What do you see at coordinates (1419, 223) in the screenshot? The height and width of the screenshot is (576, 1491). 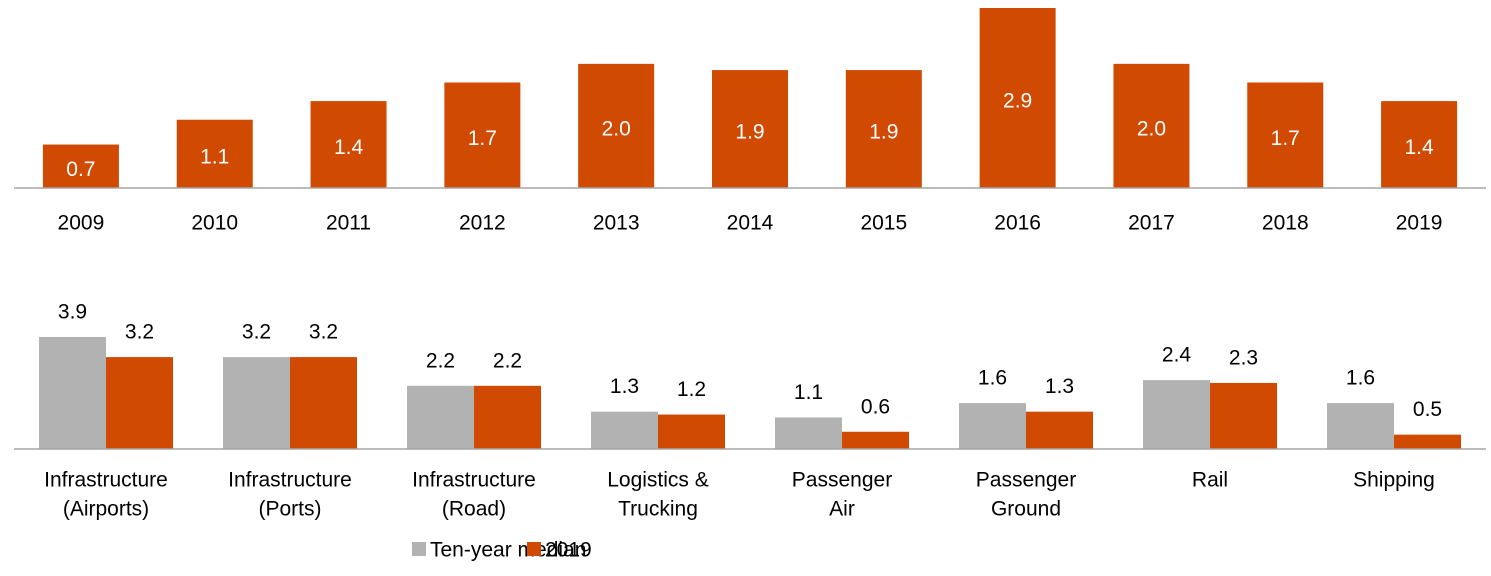 I see `x-tick-label: 2019` at bounding box center [1419, 223].